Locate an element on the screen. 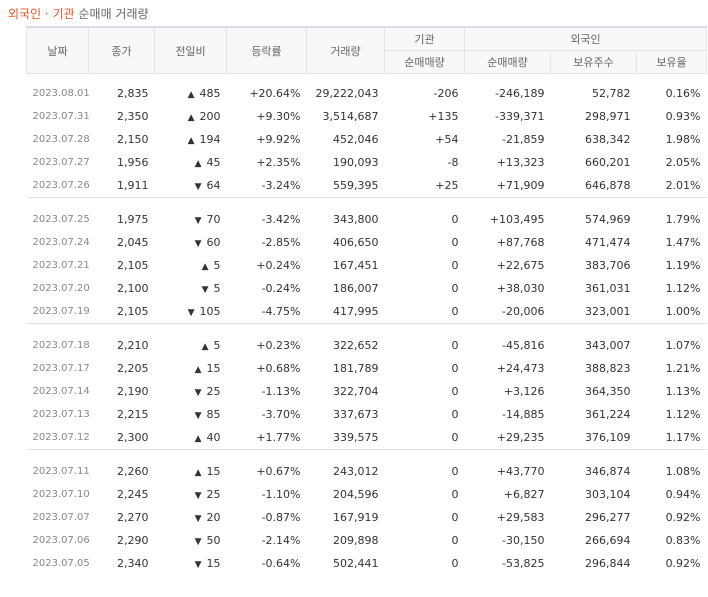  cell-foreign-holdings: 266,694 is located at coordinates (608, 540).